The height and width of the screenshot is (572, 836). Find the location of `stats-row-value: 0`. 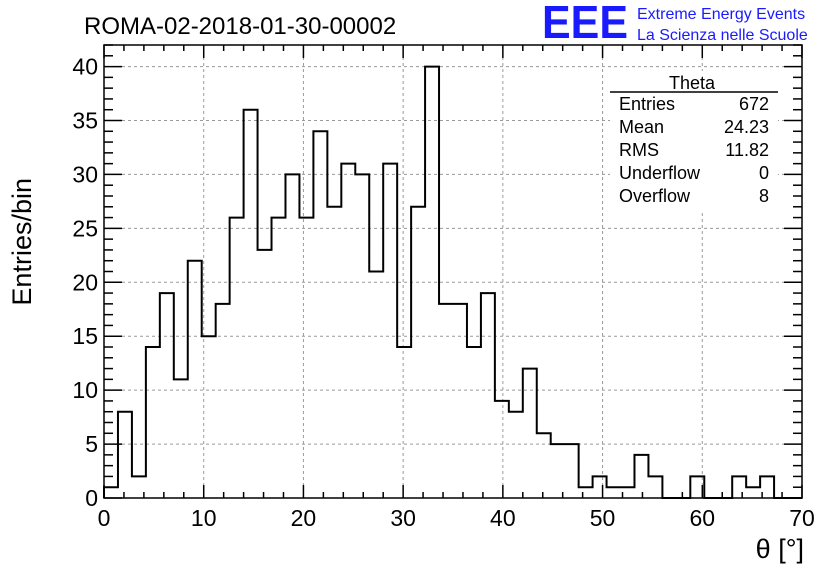

stats-row-value: 0 is located at coordinates (764, 173).